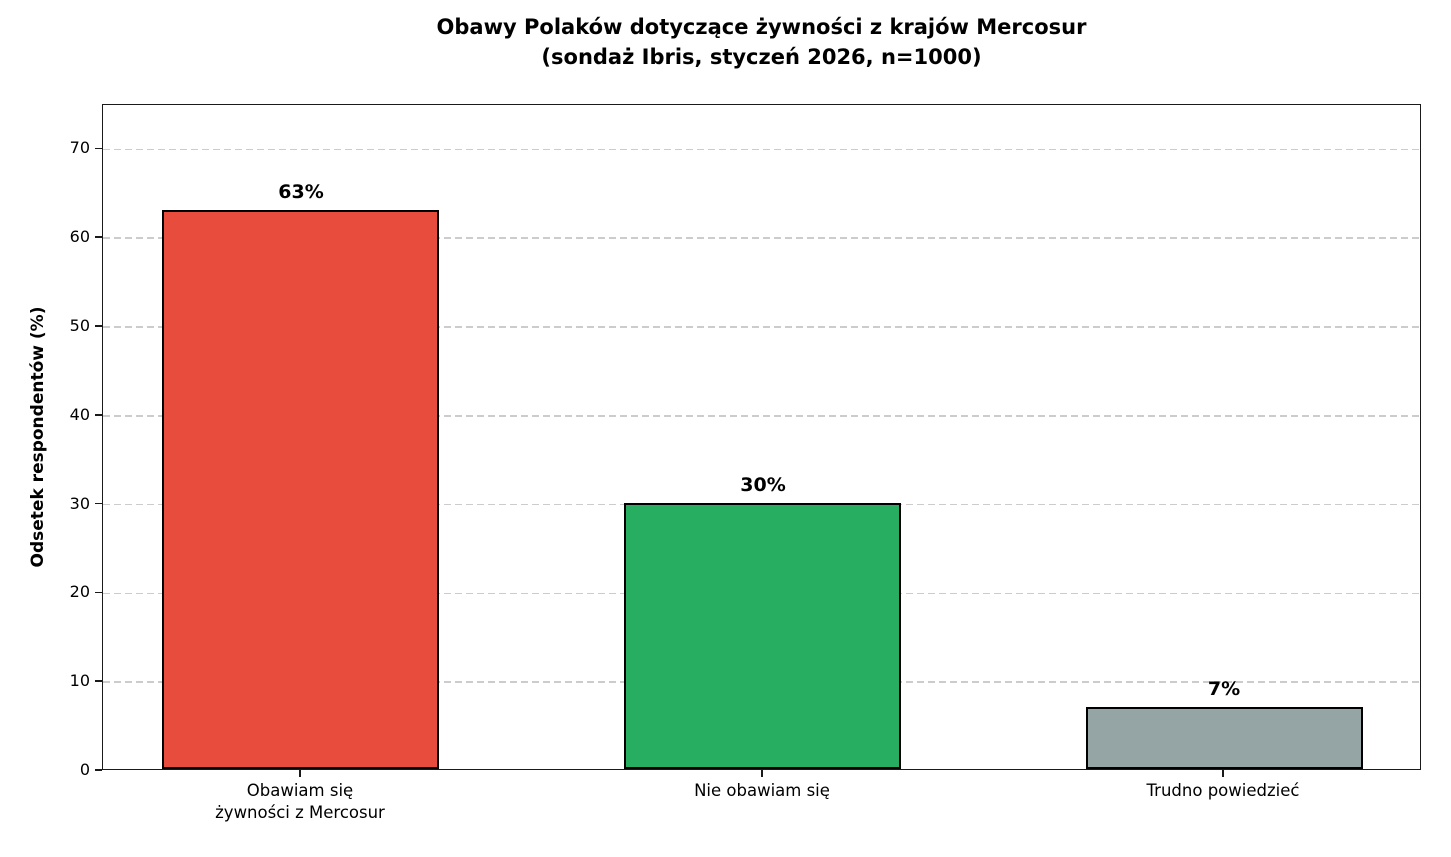 This screenshot has width=1451, height=857. Describe the element at coordinates (1224, 689) in the screenshot. I see `bar-value-label: 7%` at that location.